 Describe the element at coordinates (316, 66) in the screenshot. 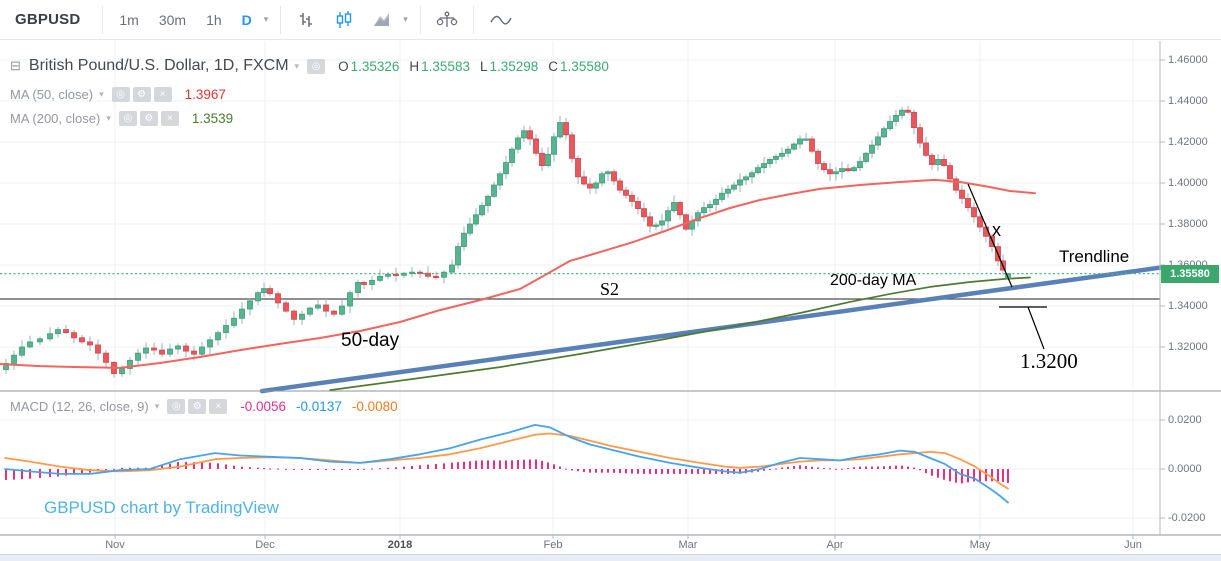

I see `hide-series-button: ◎` at that location.